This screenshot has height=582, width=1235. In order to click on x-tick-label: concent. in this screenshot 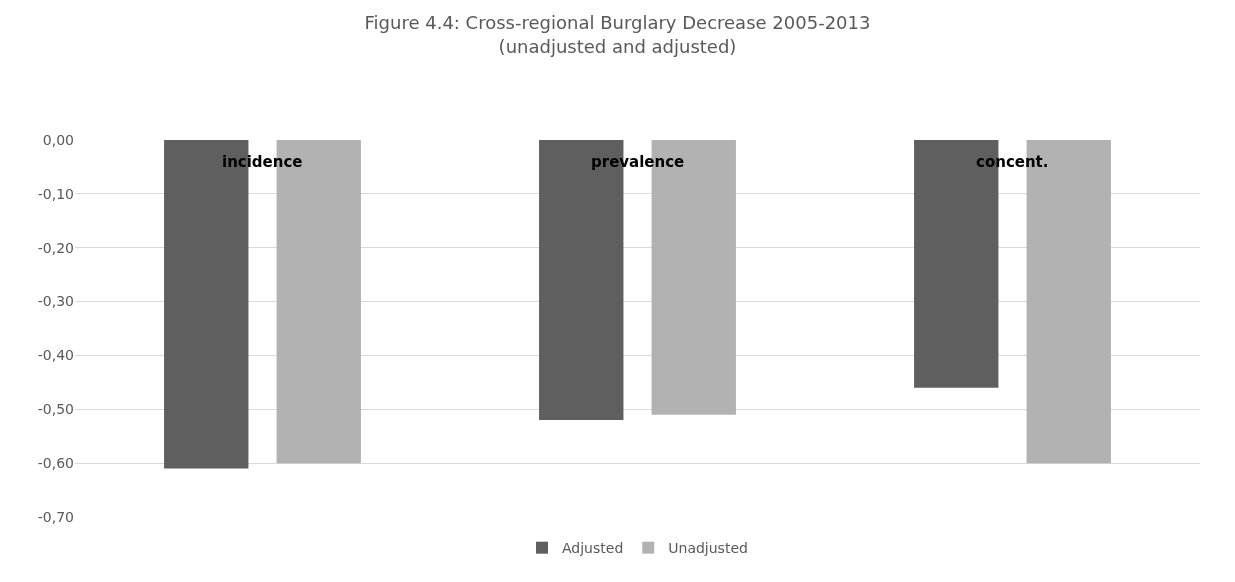, I will do `click(1012, 162)`.